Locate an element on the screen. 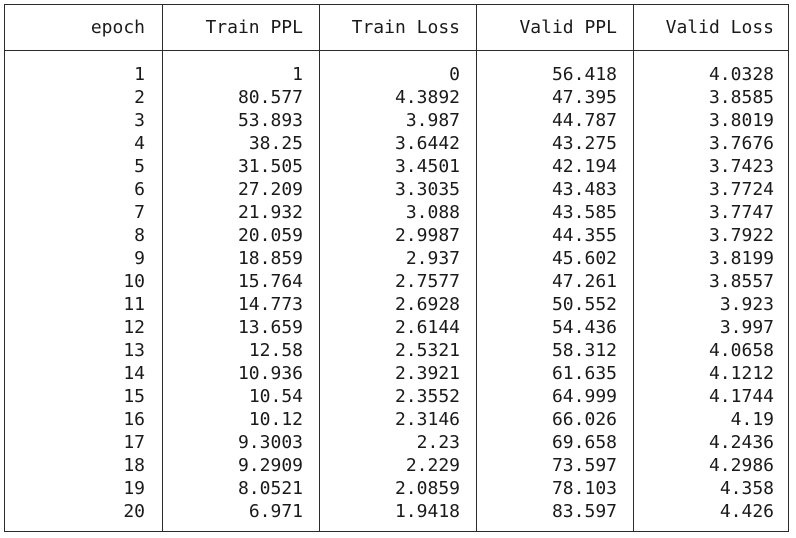 Image resolution: width=796 pixels, height=538 pixels. cell-train-loss: 2.0859 is located at coordinates (427, 488).